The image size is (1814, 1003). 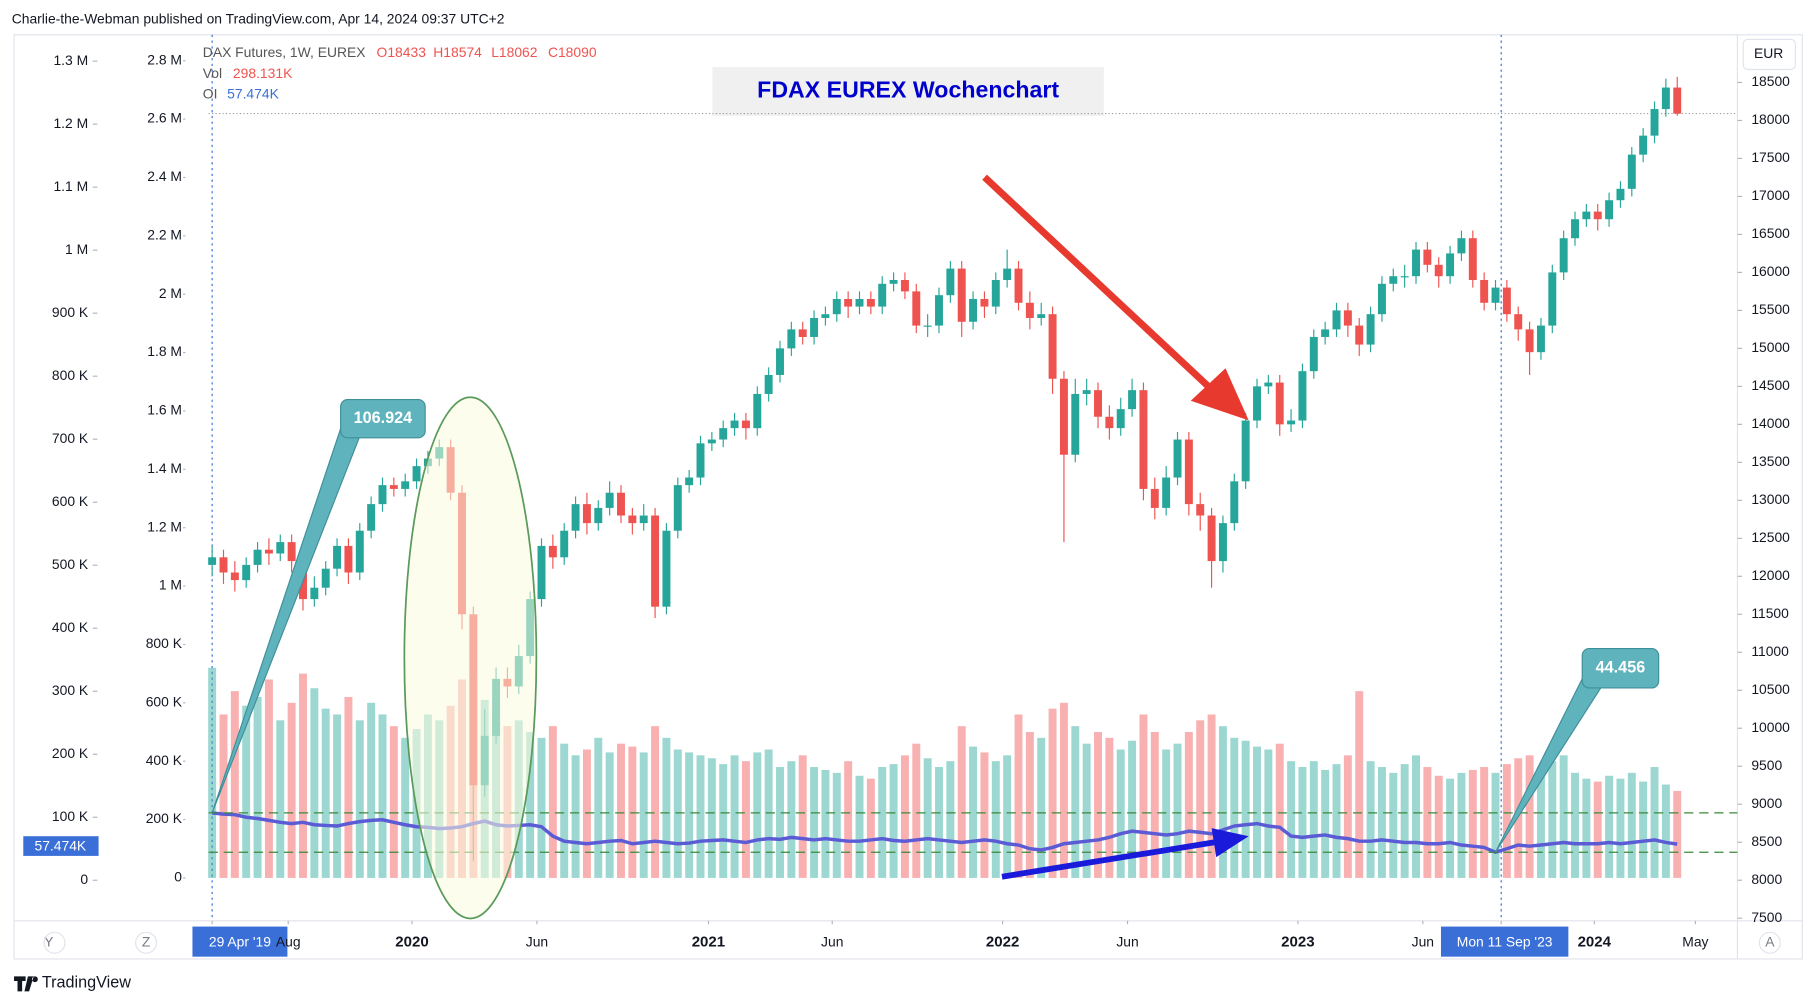 I want to click on tv-logo, so click(x=26, y=984).